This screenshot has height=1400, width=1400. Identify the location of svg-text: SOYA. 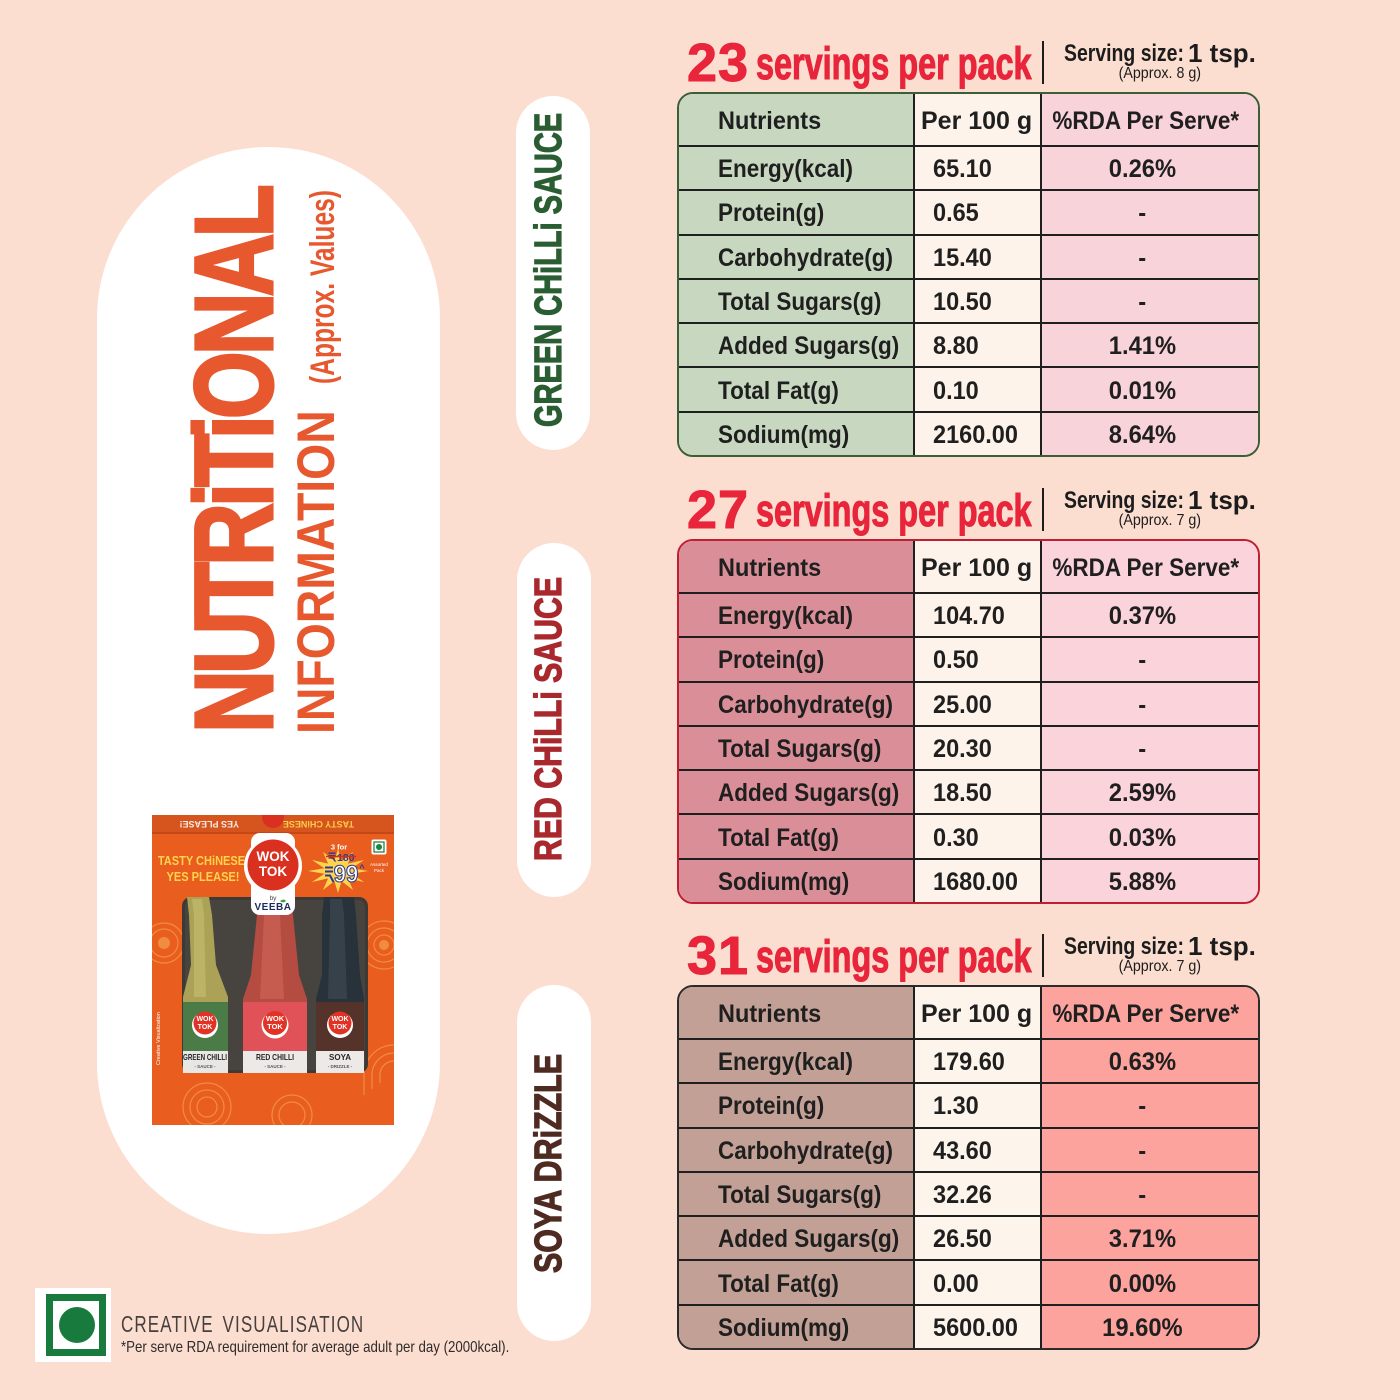
(340, 1057).